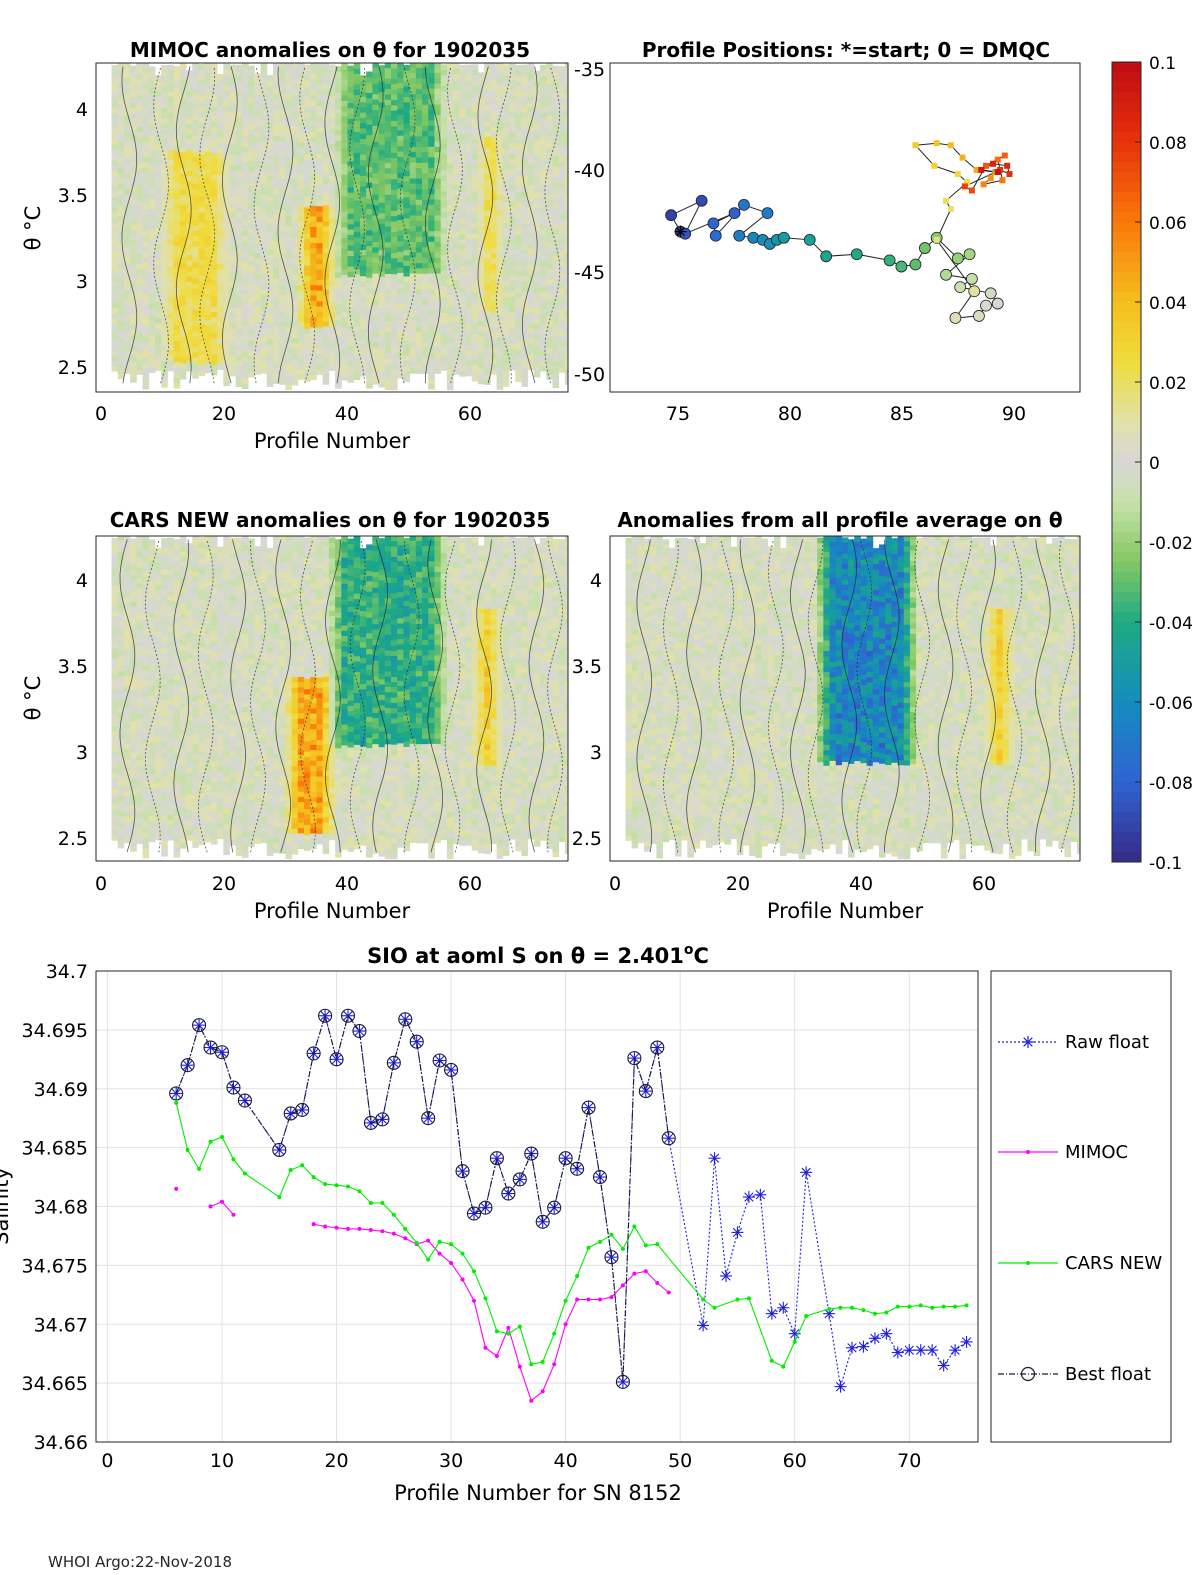 The width and height of the screenshot is (1200, 1575). What do you see at coordinates (902, 414) in the screenshot?
I see `positions-xtick: 85` at bounding box center [902, 414].